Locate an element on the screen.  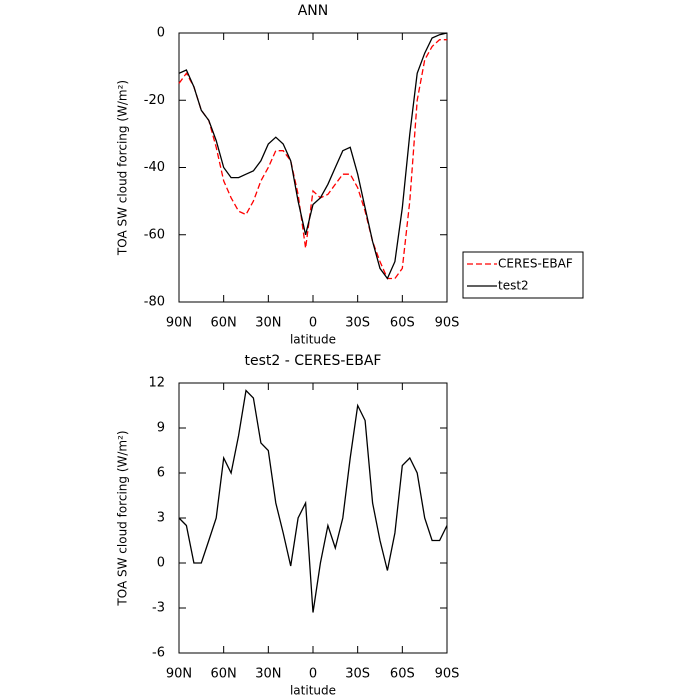
y-tick-label: 12 is located at coordinates (156, 383).